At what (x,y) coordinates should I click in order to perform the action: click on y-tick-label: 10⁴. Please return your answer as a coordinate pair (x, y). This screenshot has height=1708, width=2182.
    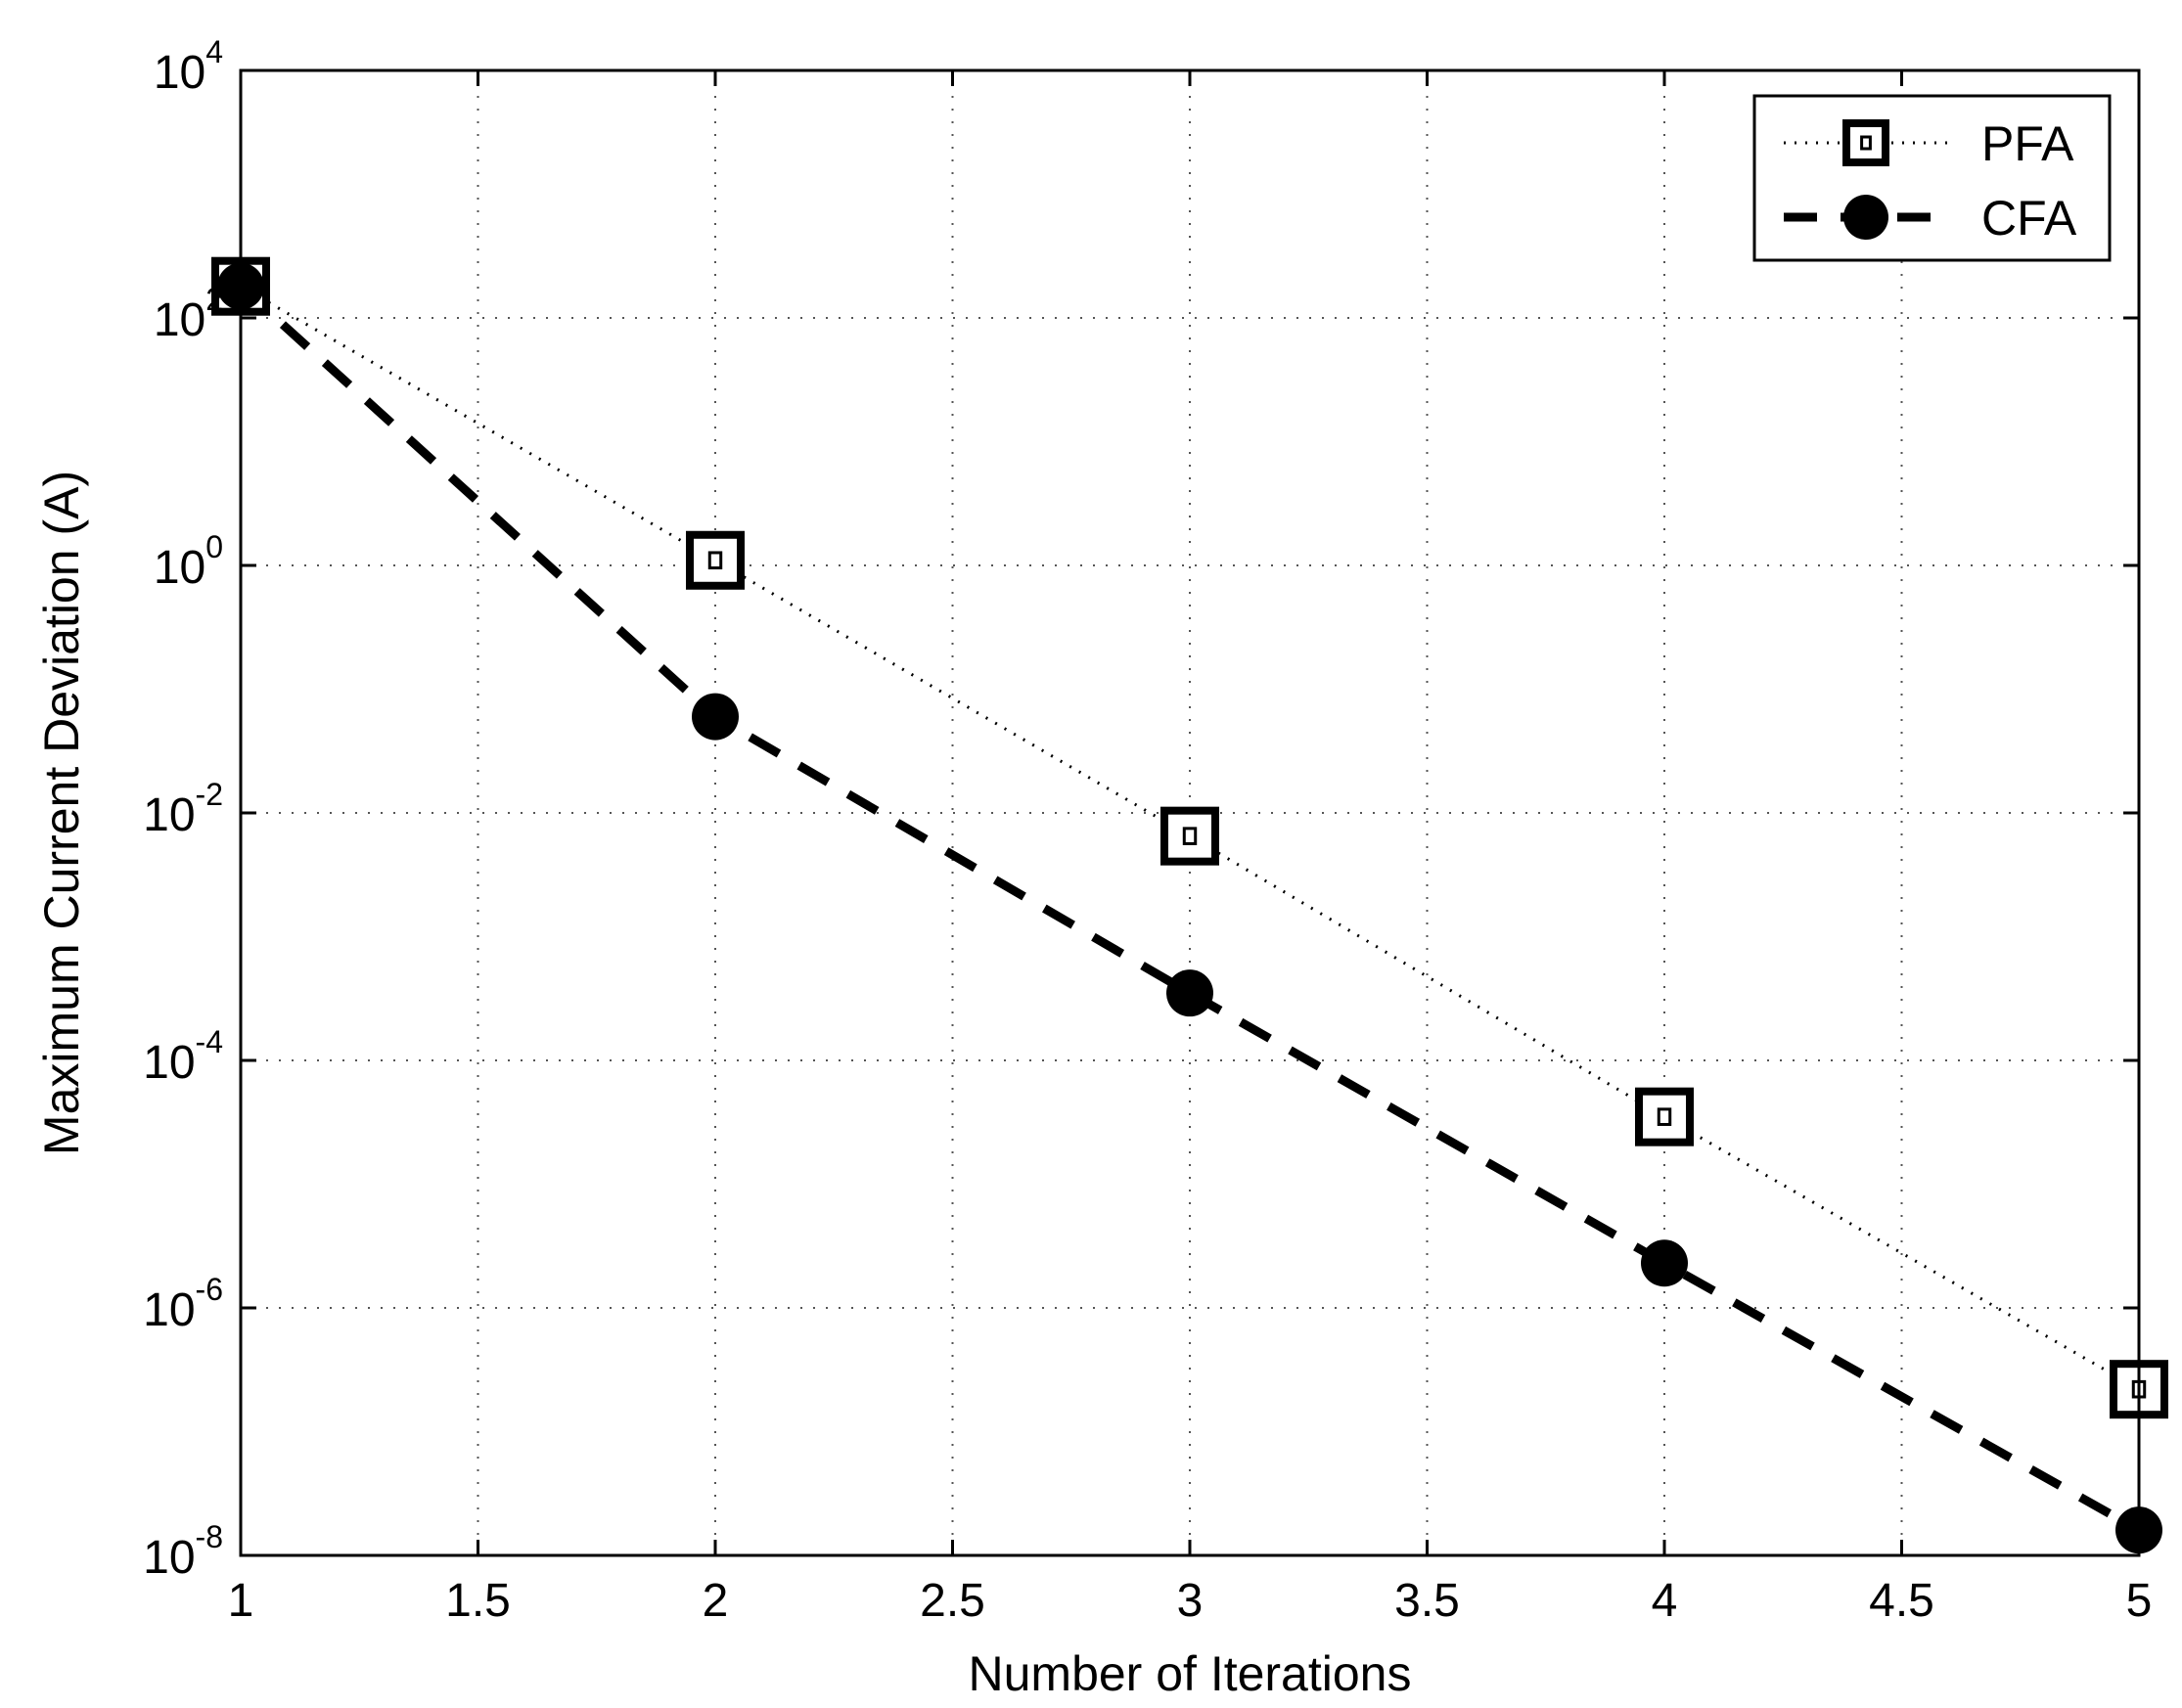
    Looking at the image, I should click on (189, 66).